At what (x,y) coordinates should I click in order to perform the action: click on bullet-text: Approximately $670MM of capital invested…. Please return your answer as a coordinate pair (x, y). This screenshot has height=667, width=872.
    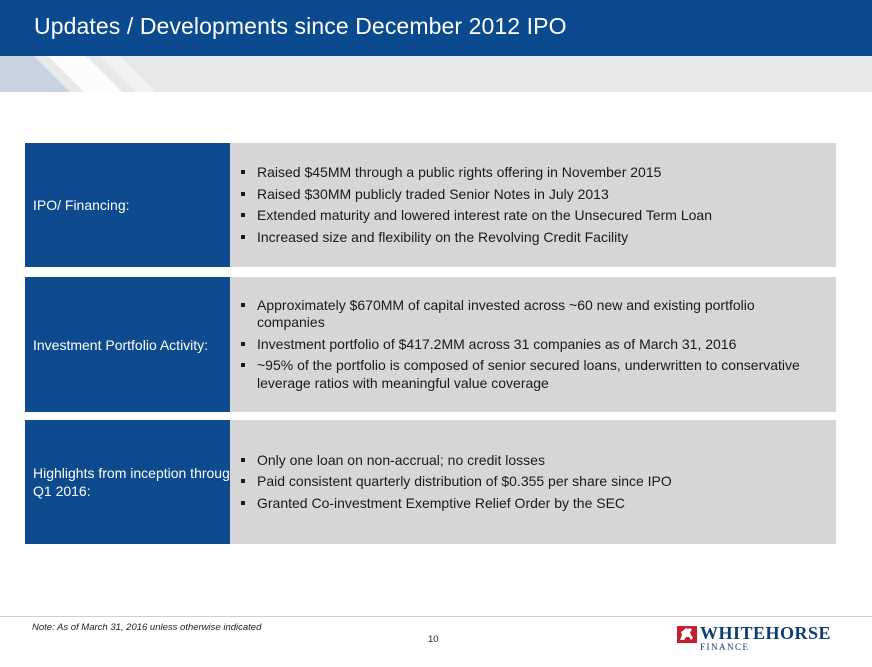
    Looking at the image, I should click on (506, 313).